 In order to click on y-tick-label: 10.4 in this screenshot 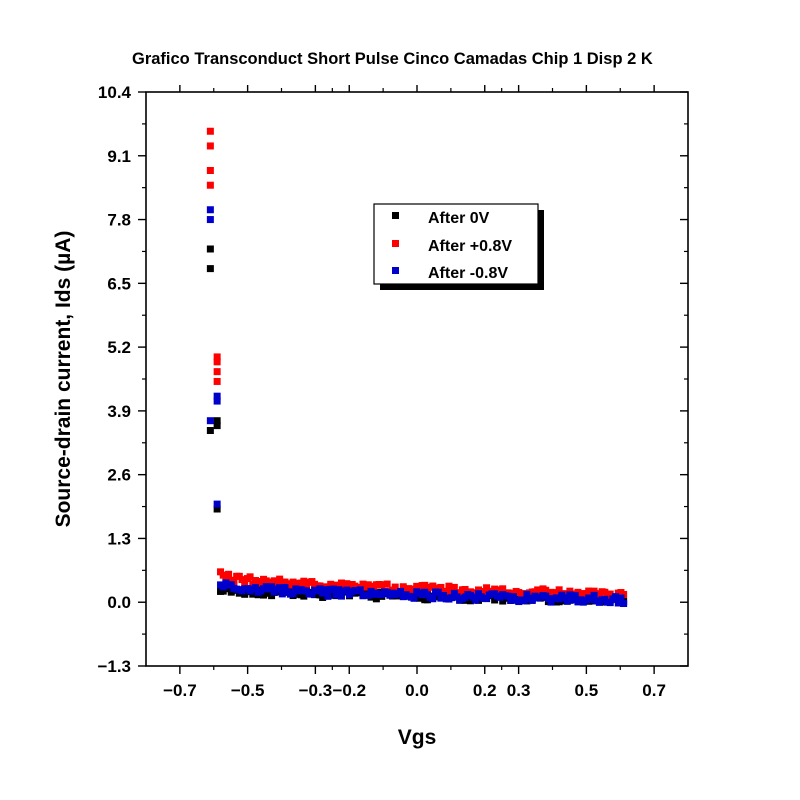, I will do `click(115, 92)`.